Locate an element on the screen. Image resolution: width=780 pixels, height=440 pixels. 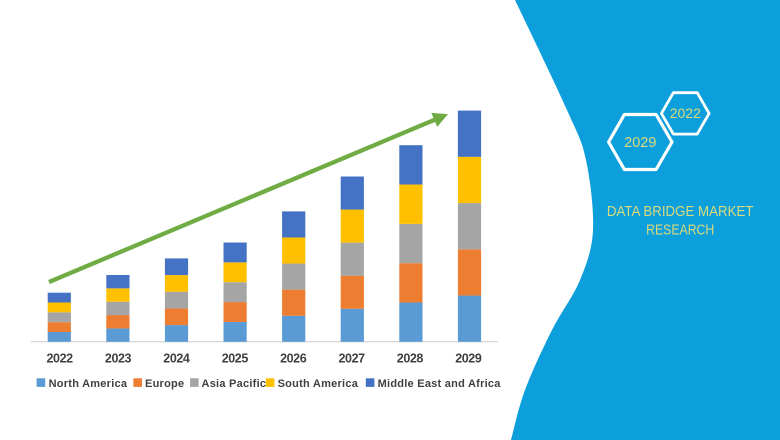
svg-text: Middle East and Africa is located at coordinates (440, 384).